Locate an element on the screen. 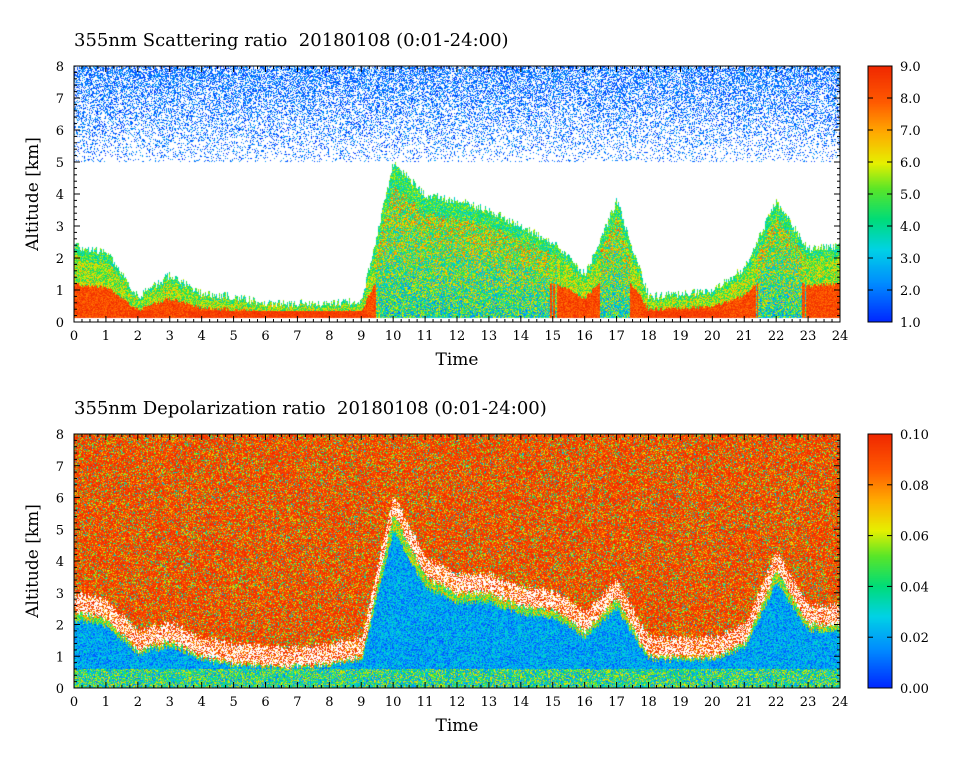  depolarization-colorbar is located at coordinates (880, 561).